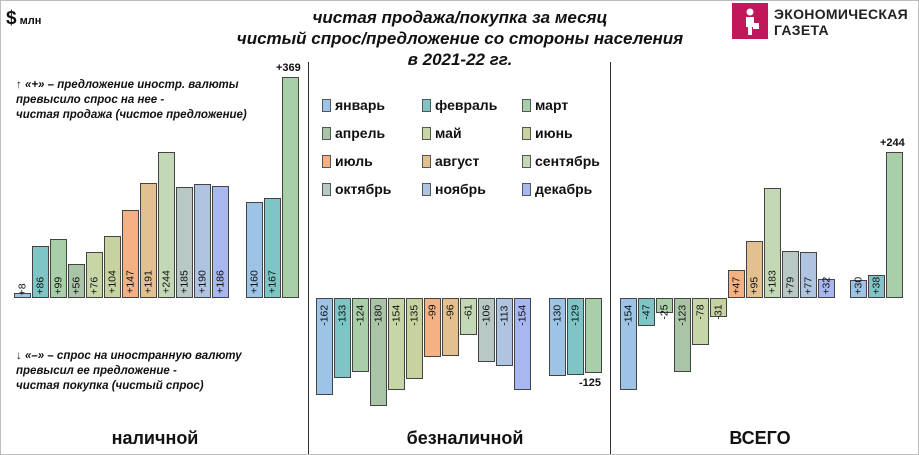 This screenshot has height=455, width=919. What do you see at coordinates (682, 335) in the screenshot?
I see `bar-ВСЕГО-2021-апрель` at bounding box center [682, 335].